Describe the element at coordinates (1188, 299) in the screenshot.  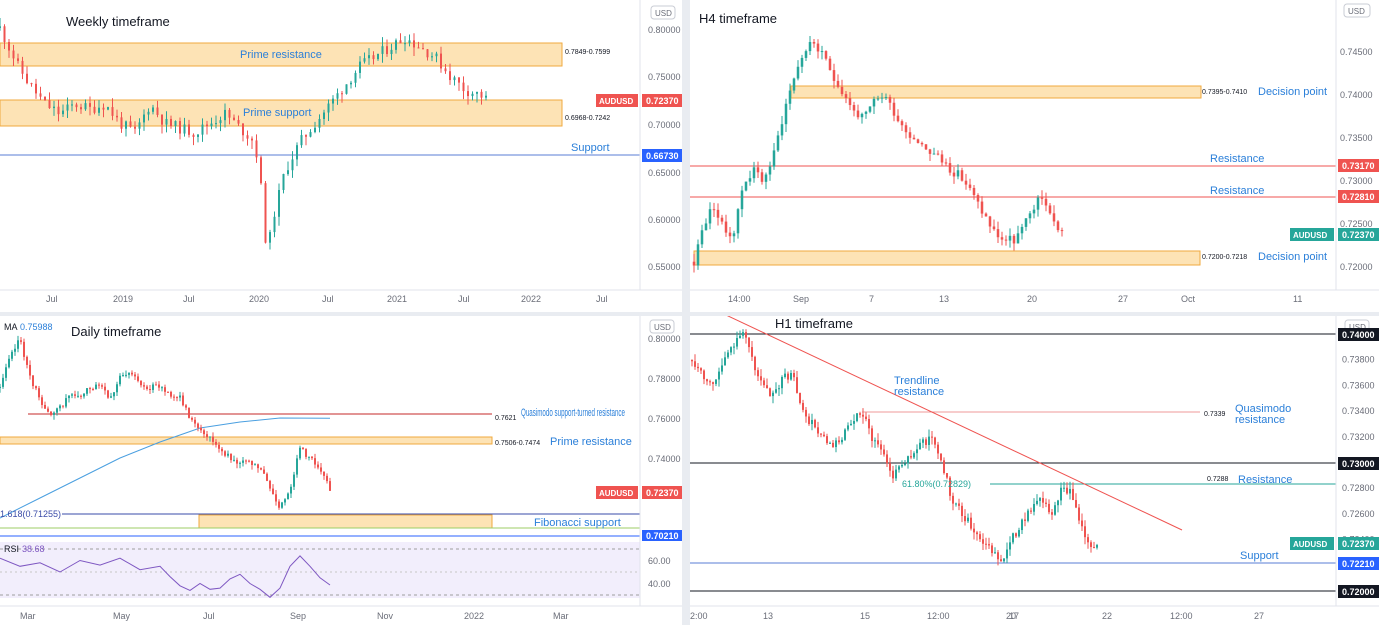
I see `x-tick: Oct` at that location.